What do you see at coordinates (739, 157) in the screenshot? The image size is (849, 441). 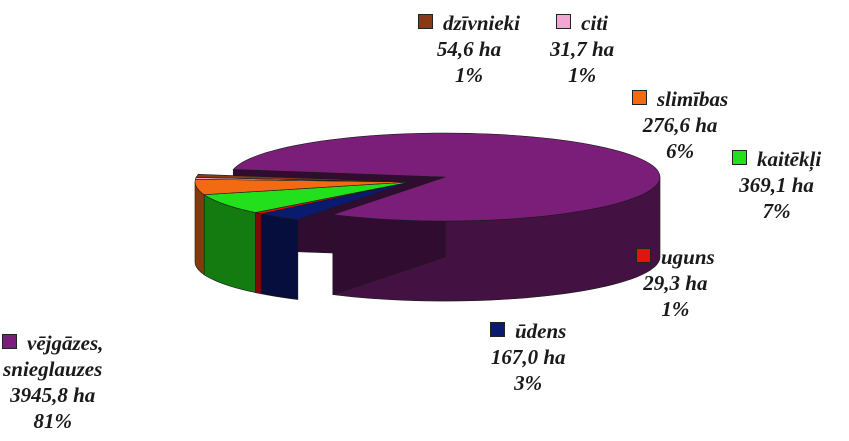 I see `legend-swatch-kaiteklji` at bounding box center [739, 157].